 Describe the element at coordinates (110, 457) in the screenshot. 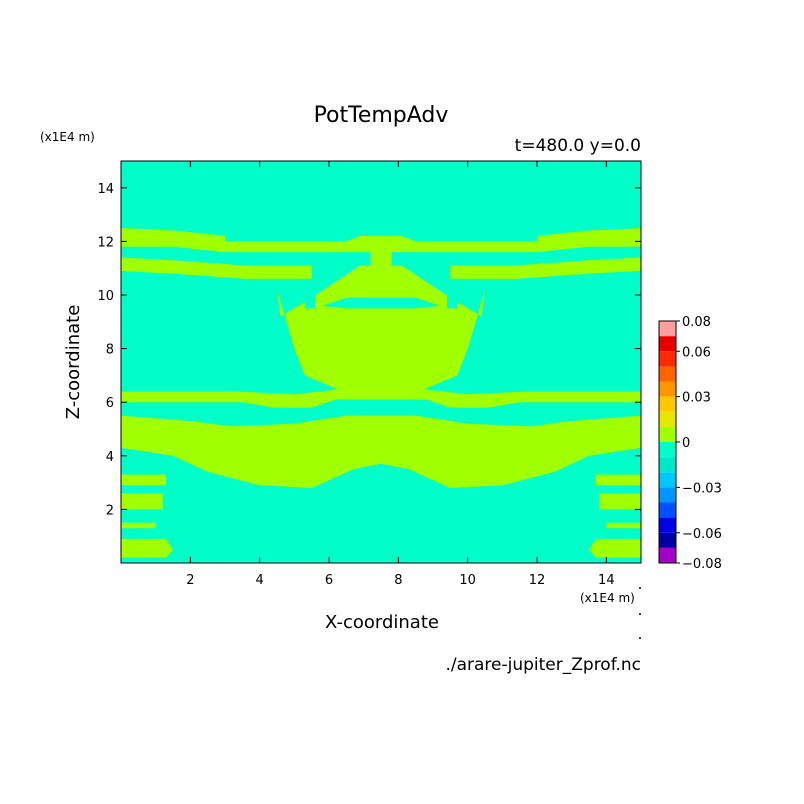

I see `y-tick-label: 4` at that location.